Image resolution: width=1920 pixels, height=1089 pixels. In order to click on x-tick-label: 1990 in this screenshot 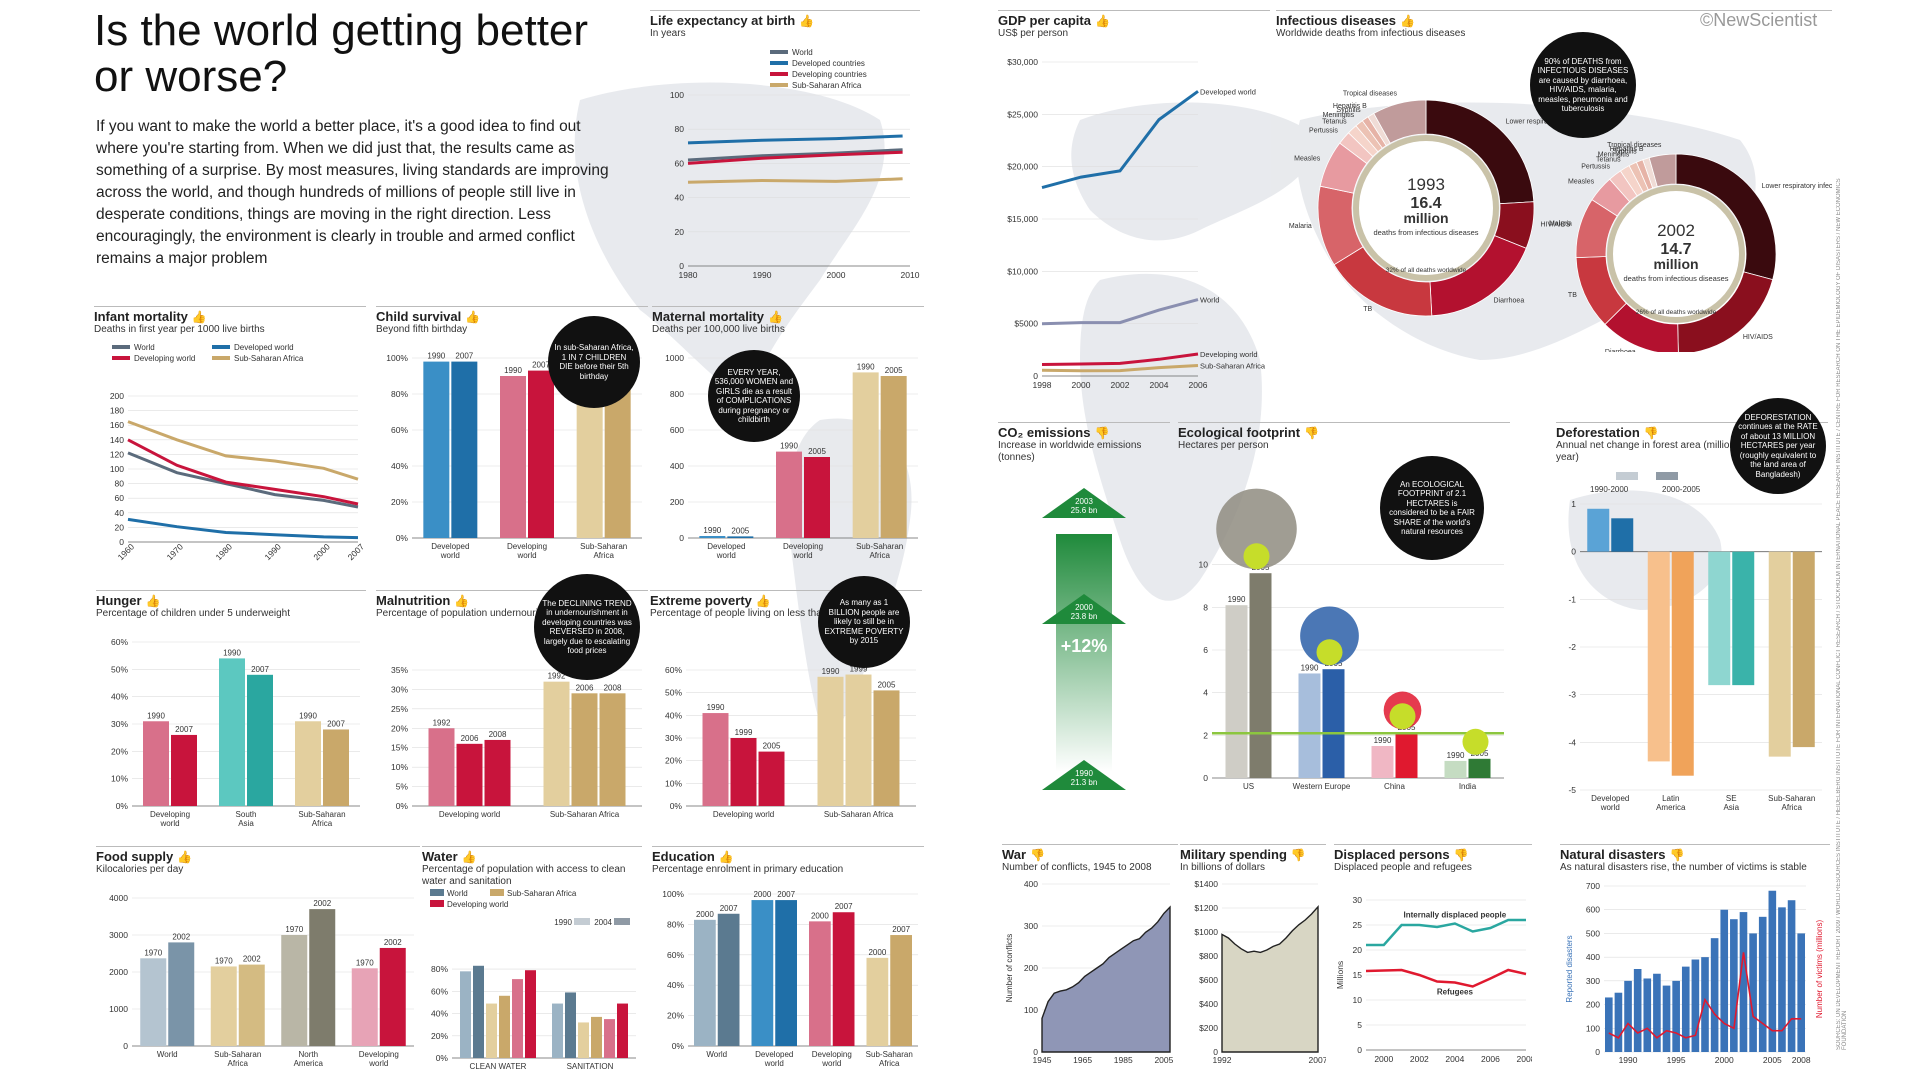, I will do `click(272, 551)`.